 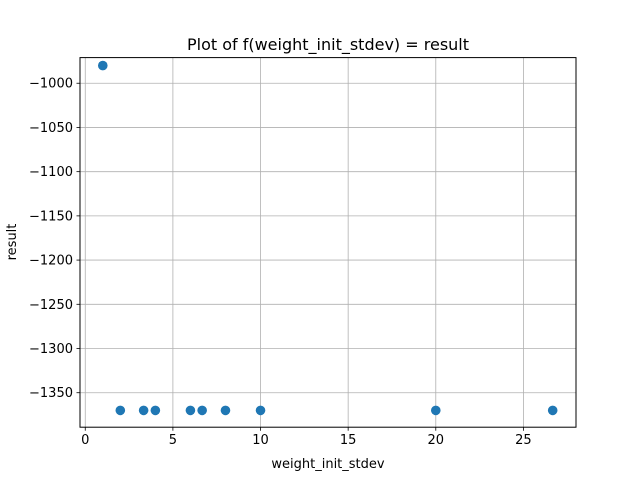 I want to click on y-tick-label: −1350, so click(x=51, y=393).